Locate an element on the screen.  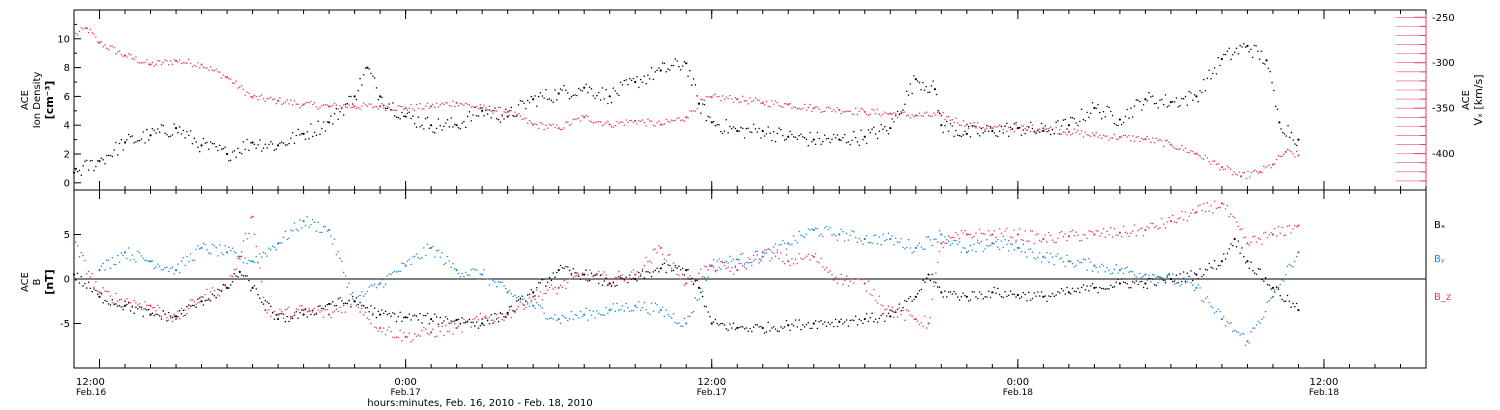
bottom-left-axis-label-line-3: [nT] is located at coordinates (49, 281).